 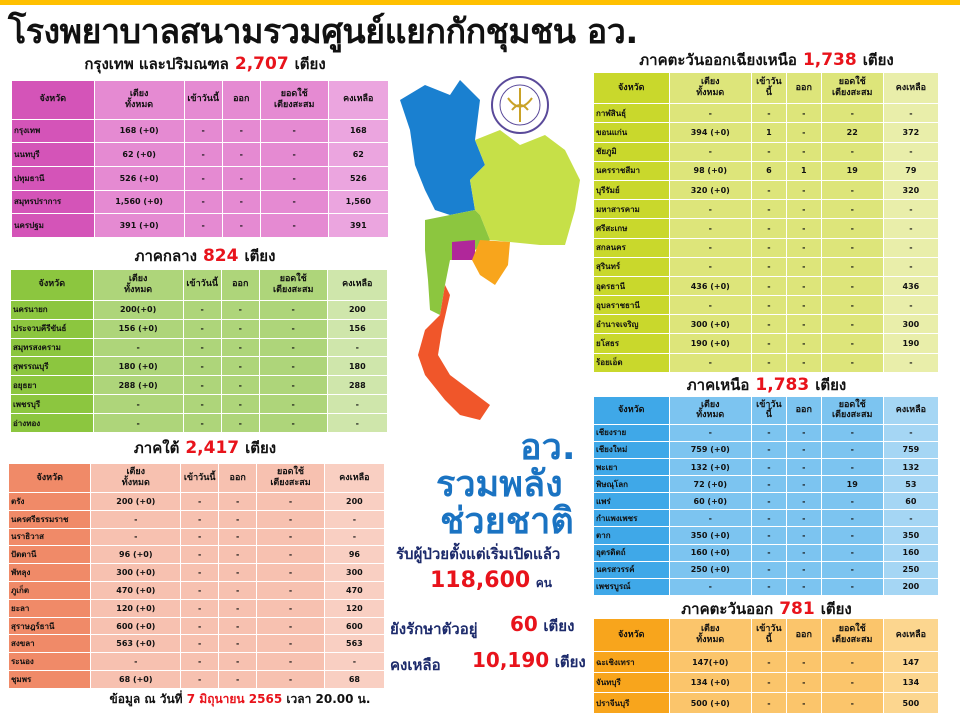 What do you see at coordinates (910, 552) in the screenshot?
I see `cell-value: 160` at bounding box center [910, 552].